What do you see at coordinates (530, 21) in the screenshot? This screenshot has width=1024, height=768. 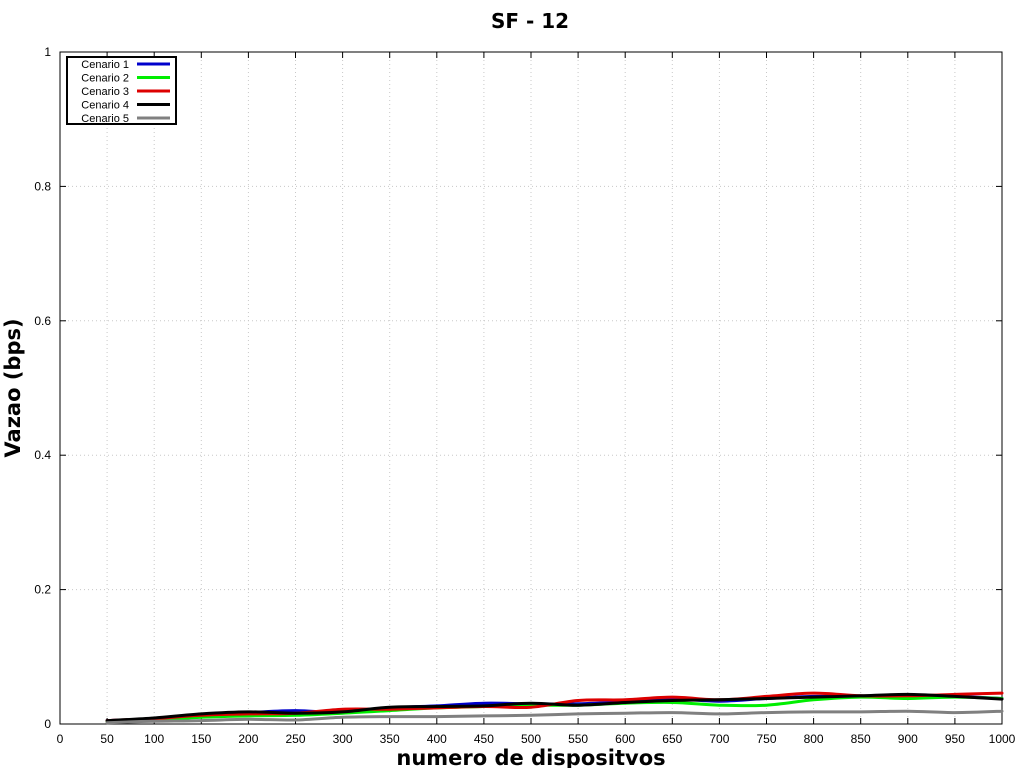 I see `chart-title: SF - 12` at bounding box center [530, 21].